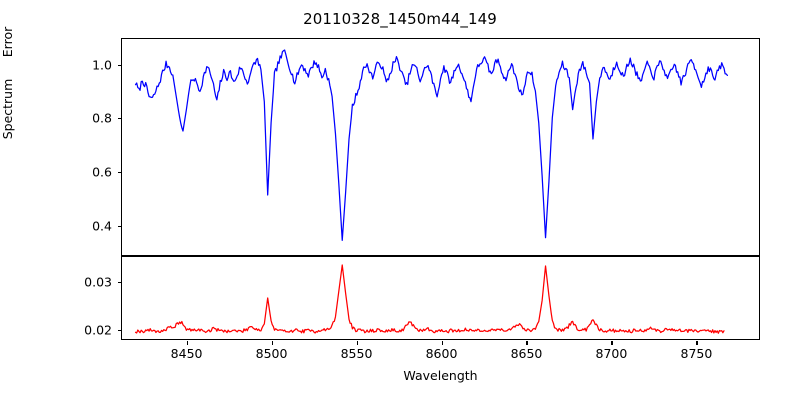 The width and height of the screenshot is (800, 400). I want to click on x-tick-label: 8500, so click(271, 353).